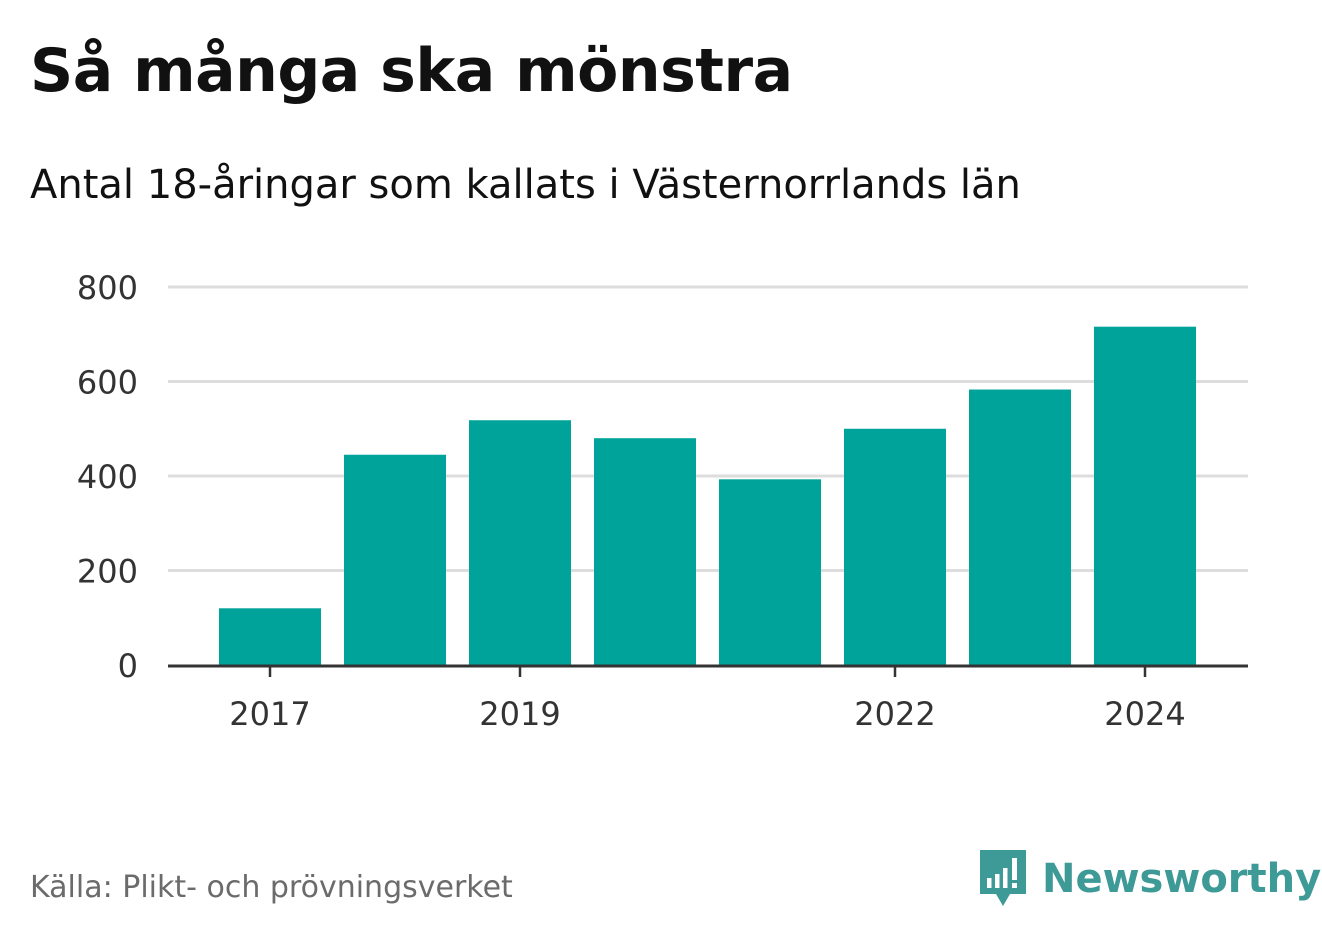  Describe the element at coordinates (107, 383) in the screenshot. I see `y-tick-label: 600` at that location.